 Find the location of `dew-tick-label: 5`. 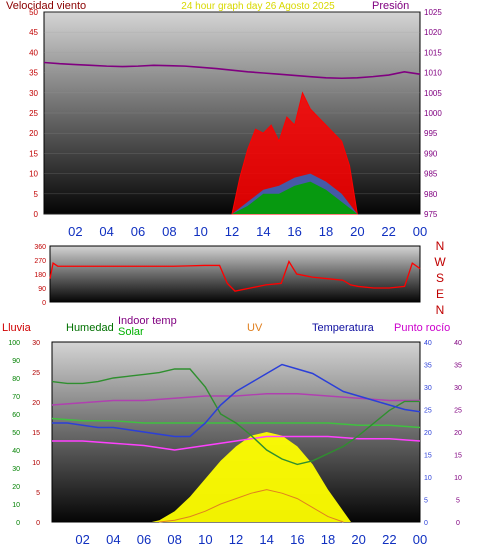

dew-tick-label: 5 is located at coordinates (458, 501).